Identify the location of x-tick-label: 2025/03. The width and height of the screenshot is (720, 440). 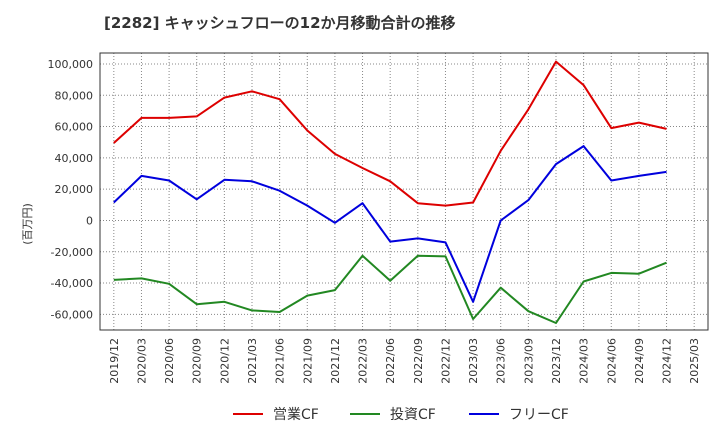
(694, 361).